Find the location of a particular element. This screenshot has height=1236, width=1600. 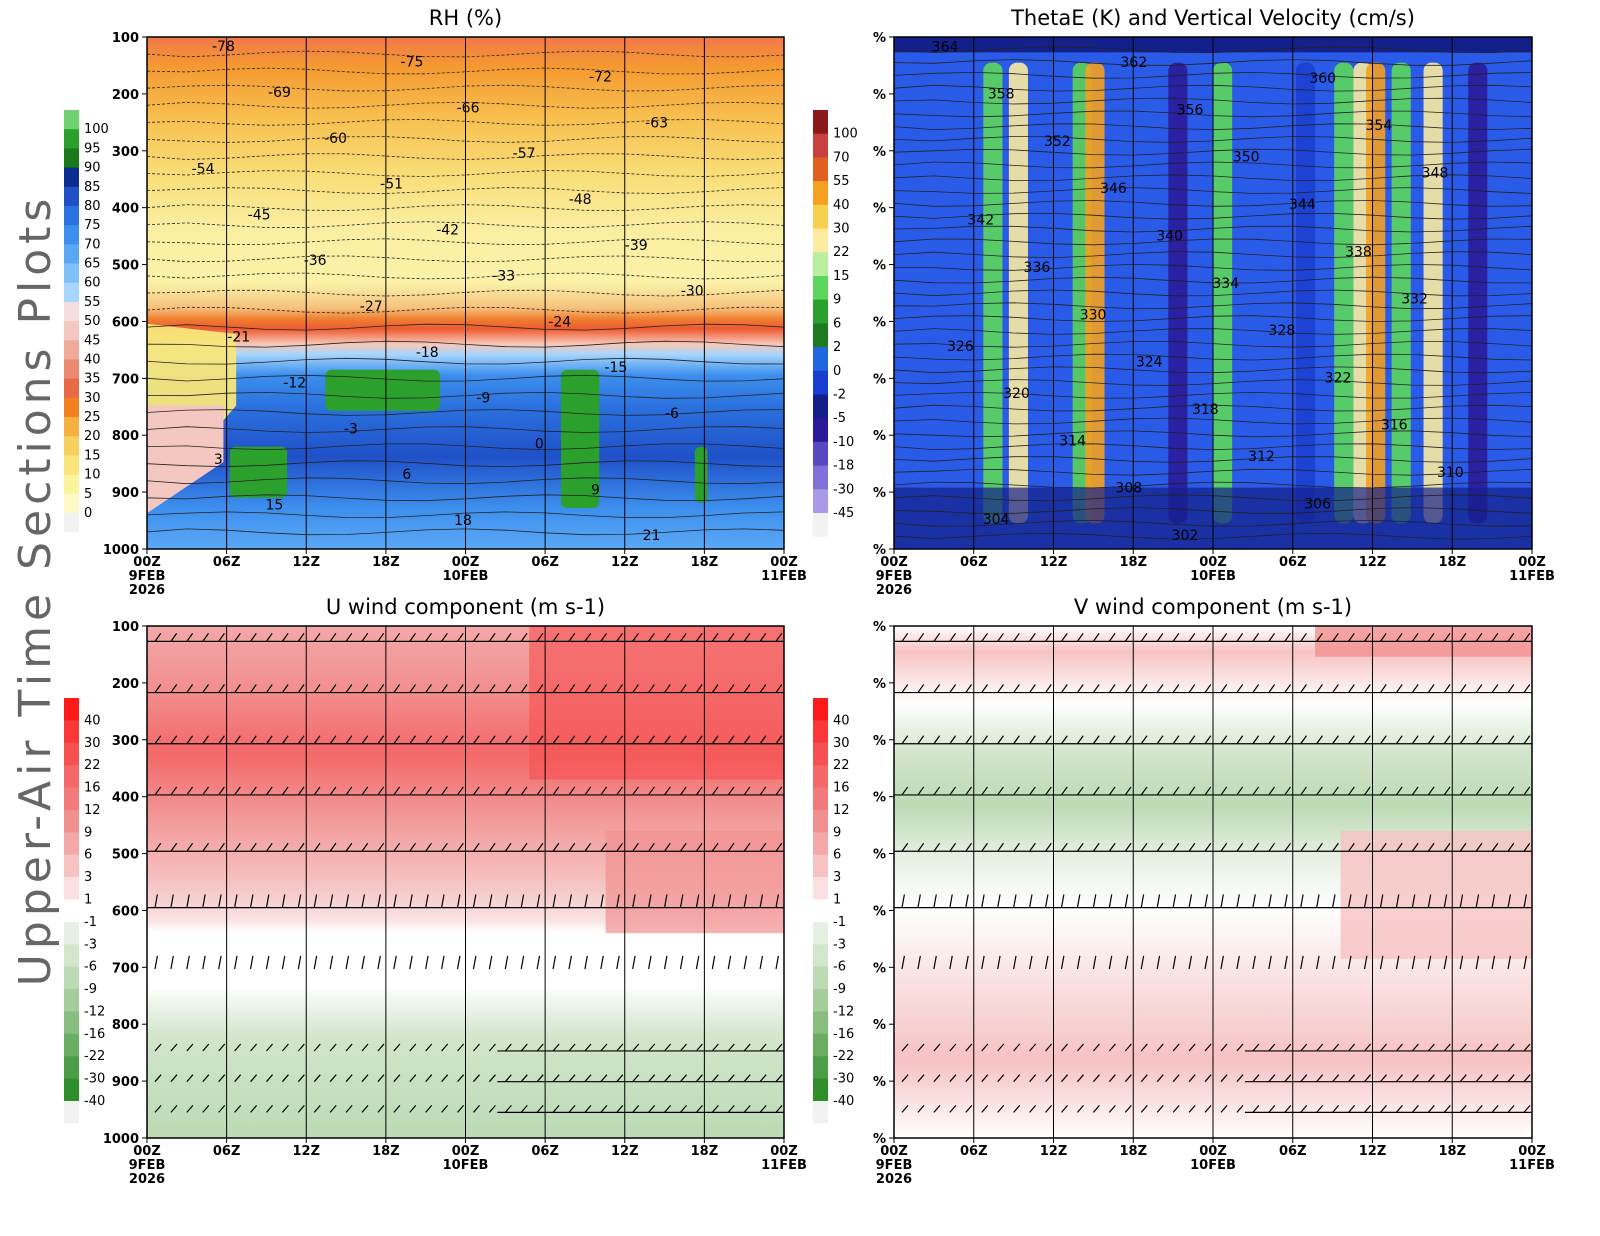

colorbar-label: 100 is located at coordinates (845, 134).